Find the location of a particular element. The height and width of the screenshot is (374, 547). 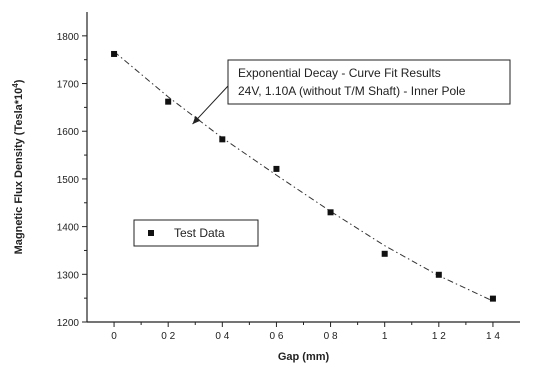

x-tick-label: 1 4 is located at coordinates (493, 336).